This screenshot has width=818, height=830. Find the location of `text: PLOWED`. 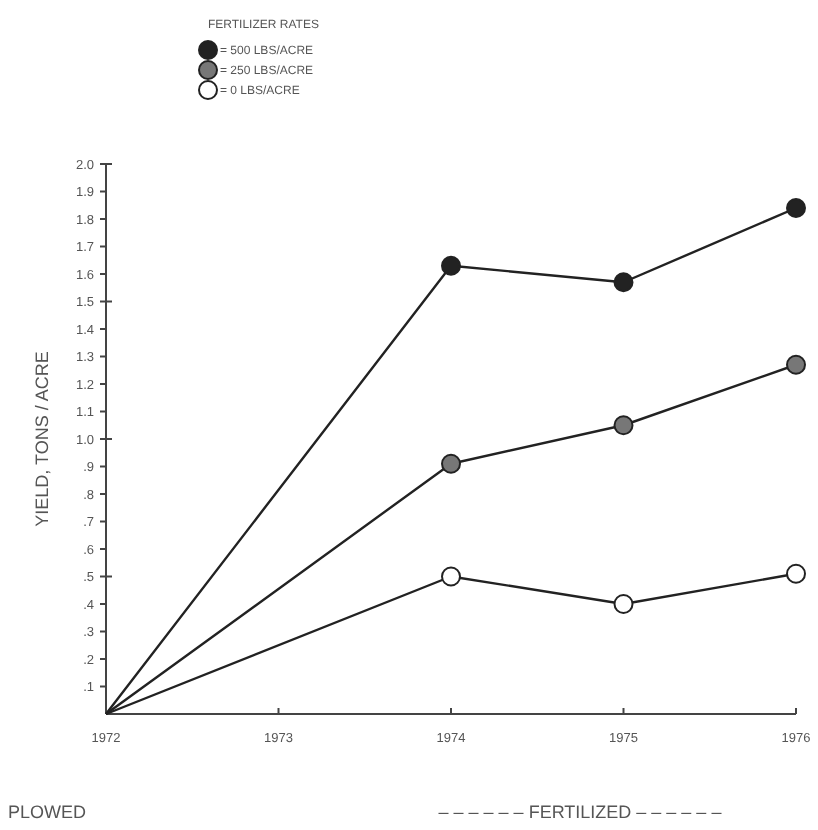

text: PLOWED is located at coordinates (48, 812).